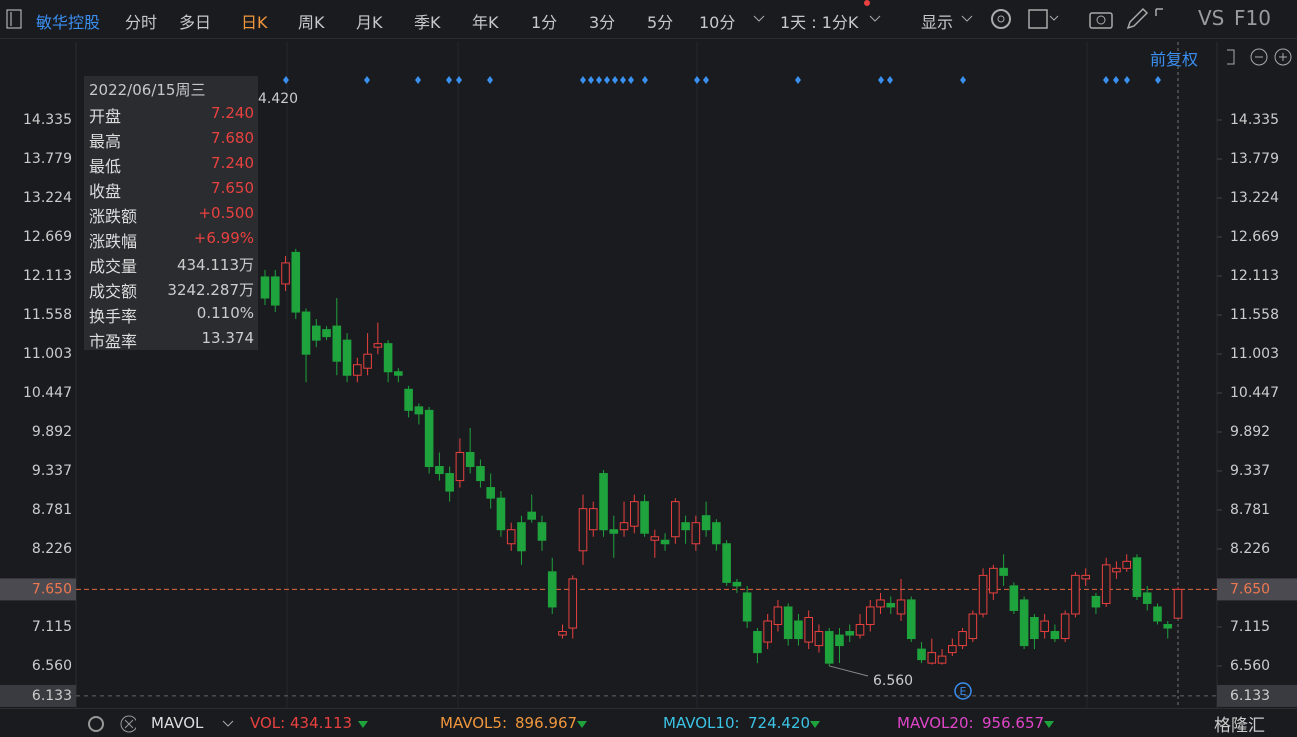 This screenshot has width=1297, height=737. Describe the element at coordinates (228, 338) in the screenshot. I see `info-value: 13.374` at that location.